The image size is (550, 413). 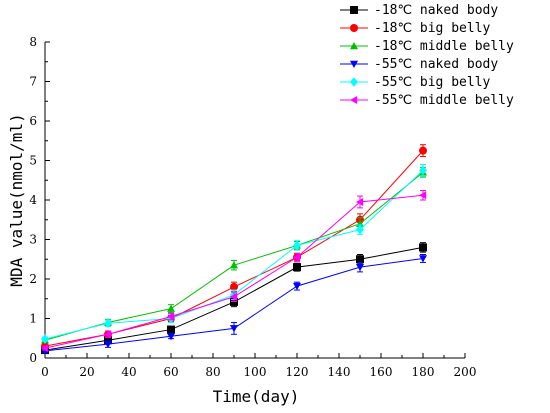 I want to click on x-tick-label: 40, so click(x=128, y=372).